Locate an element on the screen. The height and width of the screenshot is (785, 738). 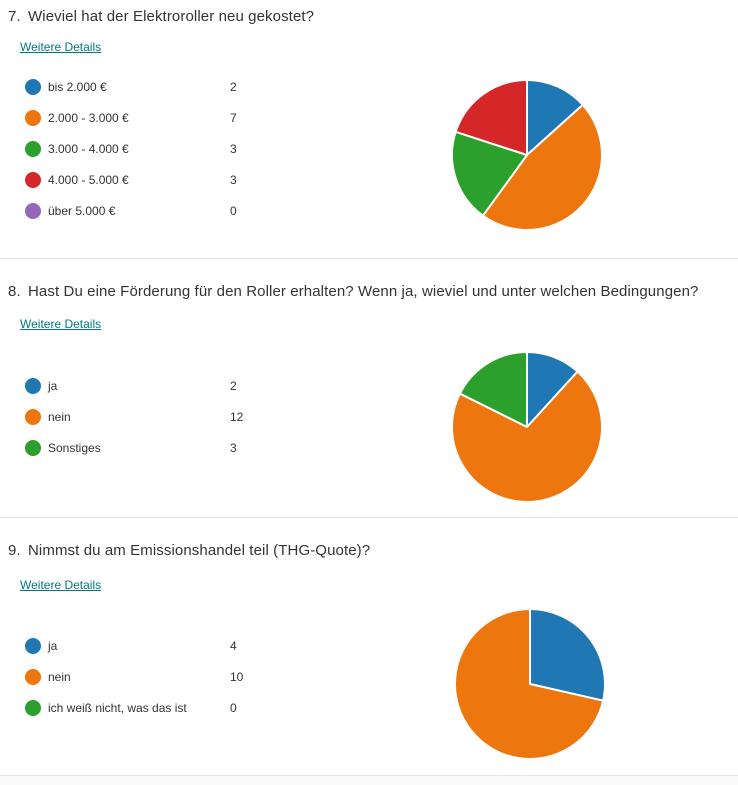
legend-item: nein 10 is located at coordinates (160, 676).